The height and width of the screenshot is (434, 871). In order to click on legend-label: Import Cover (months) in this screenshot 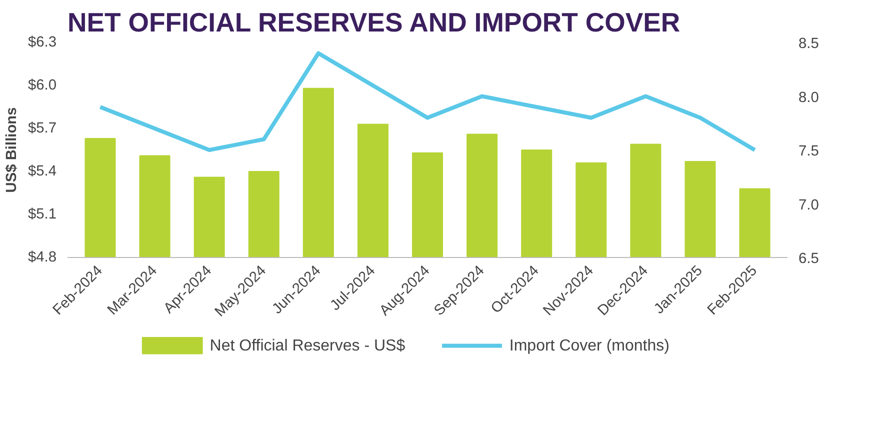, I will do `click(589, 345)`.